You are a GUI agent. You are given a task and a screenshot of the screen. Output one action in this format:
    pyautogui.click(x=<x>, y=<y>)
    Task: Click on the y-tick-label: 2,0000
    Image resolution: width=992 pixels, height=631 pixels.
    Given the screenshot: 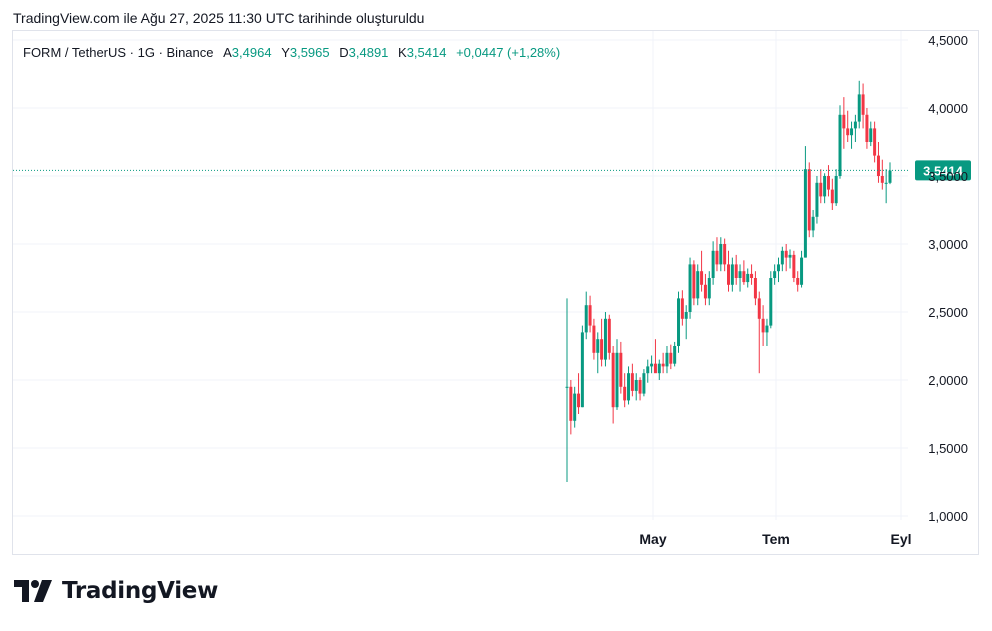 What is the action you would take?
    pyautogui.click(x=948, y=380)
    